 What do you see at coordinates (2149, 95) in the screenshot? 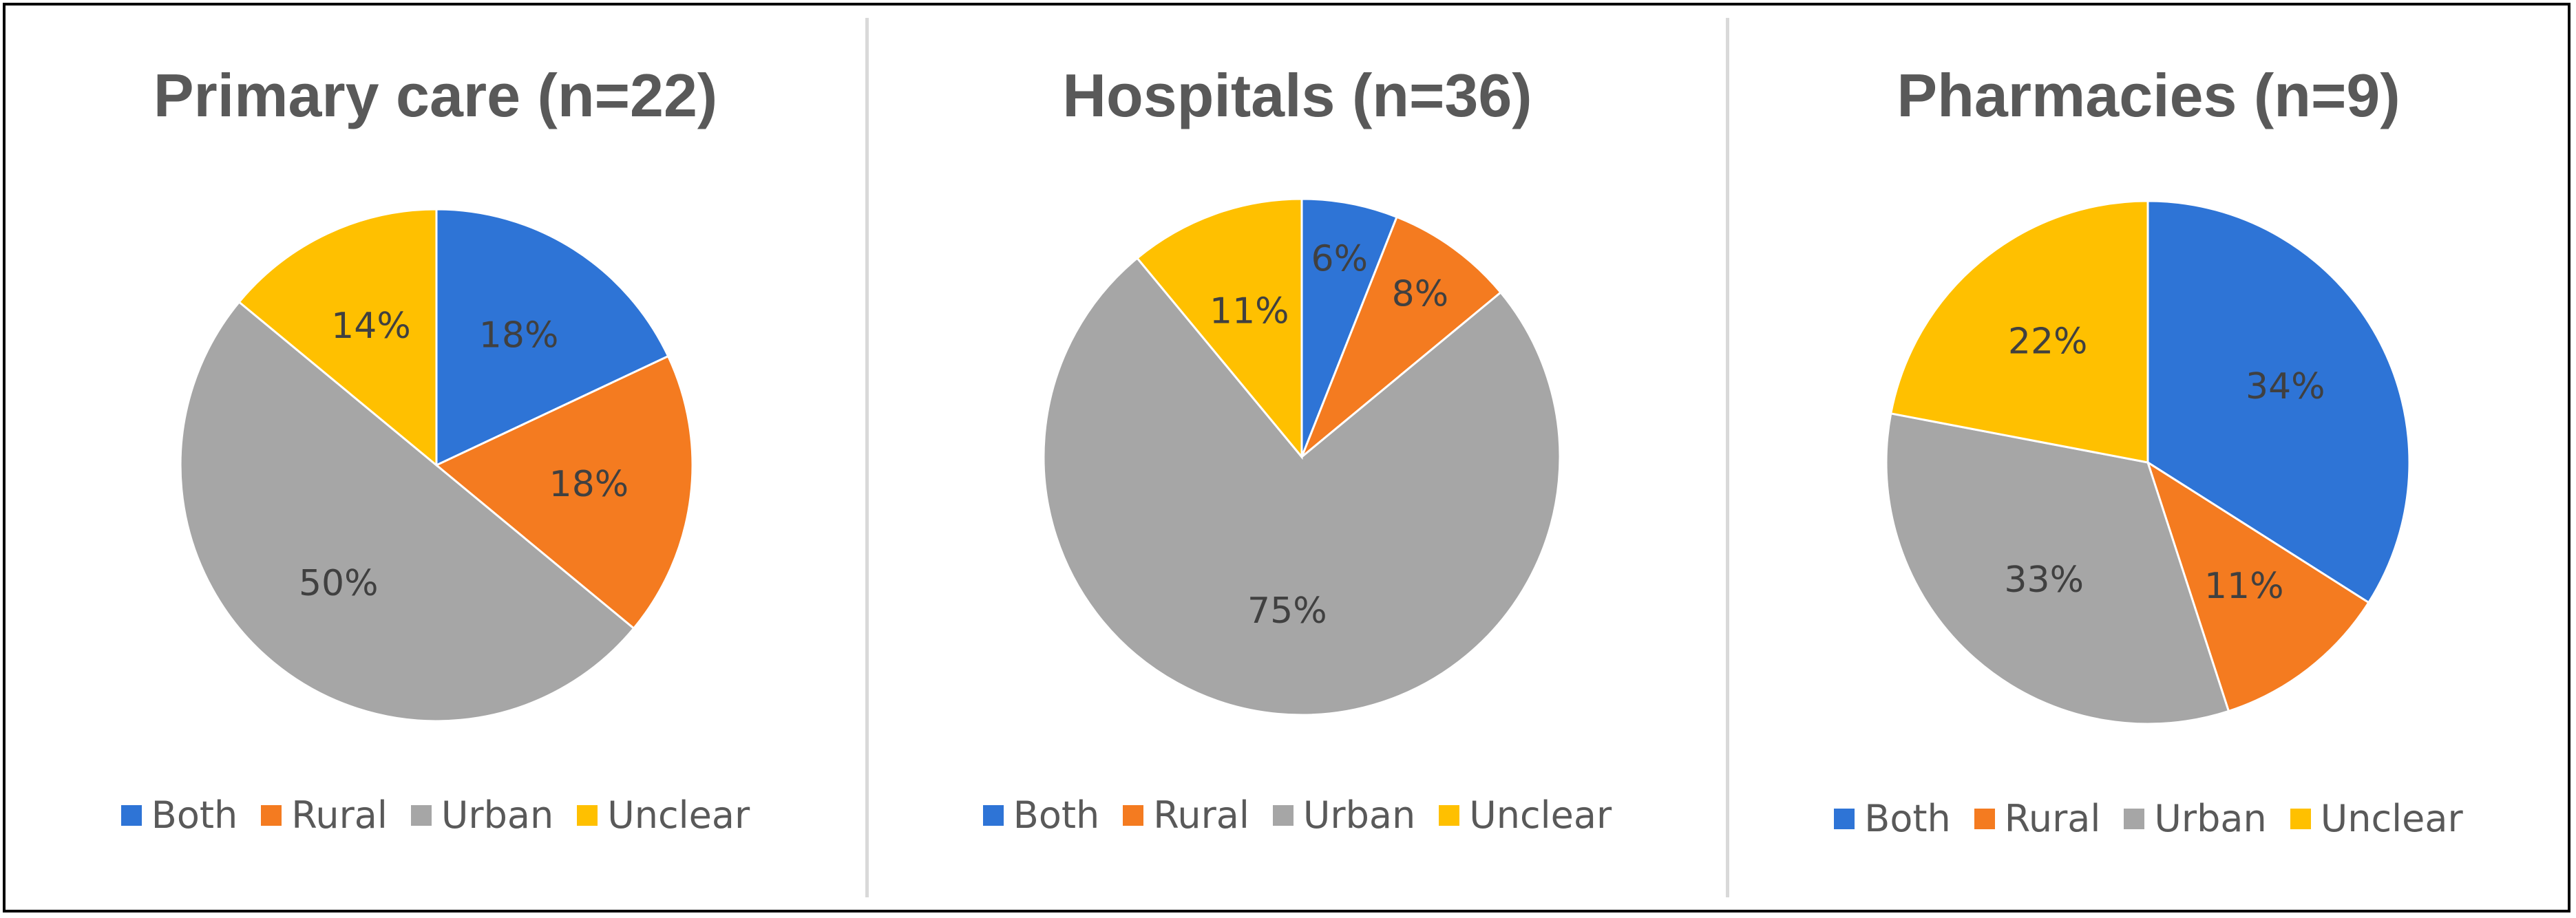
I see `chart-title: Pharmacies (n=9)` at bounding box center [2149, 95].